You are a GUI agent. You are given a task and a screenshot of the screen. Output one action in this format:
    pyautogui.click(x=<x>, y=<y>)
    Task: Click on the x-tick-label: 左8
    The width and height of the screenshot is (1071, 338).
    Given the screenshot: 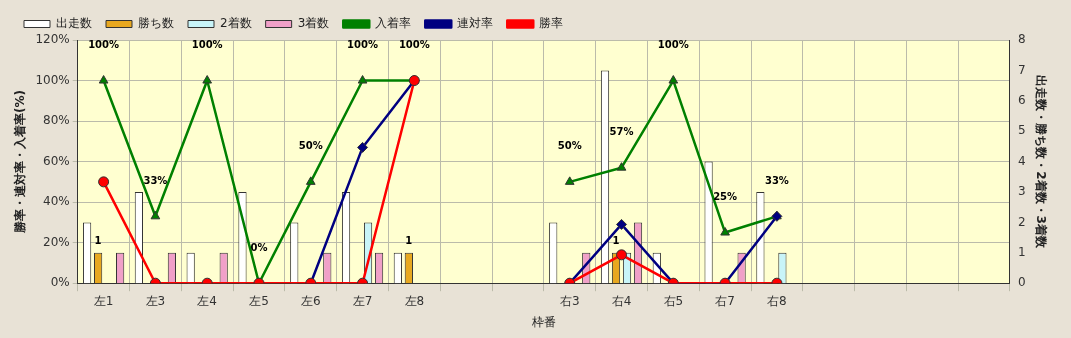 What is the action you would take?
    pyautogui.click(x=414, y=300)
    